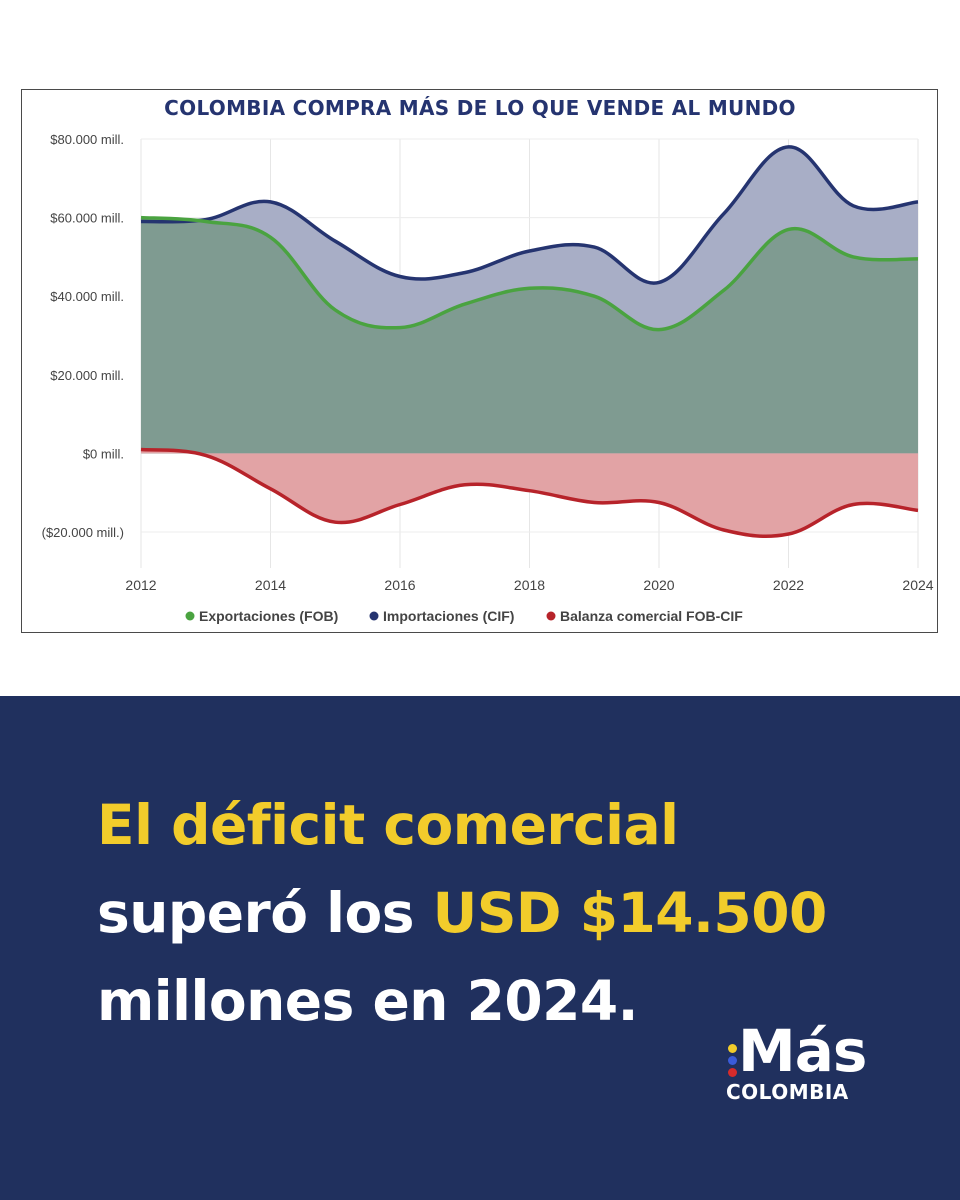  I want to click on mas-colombia-logo: Más COLOMBIA, so click(799, 1063).